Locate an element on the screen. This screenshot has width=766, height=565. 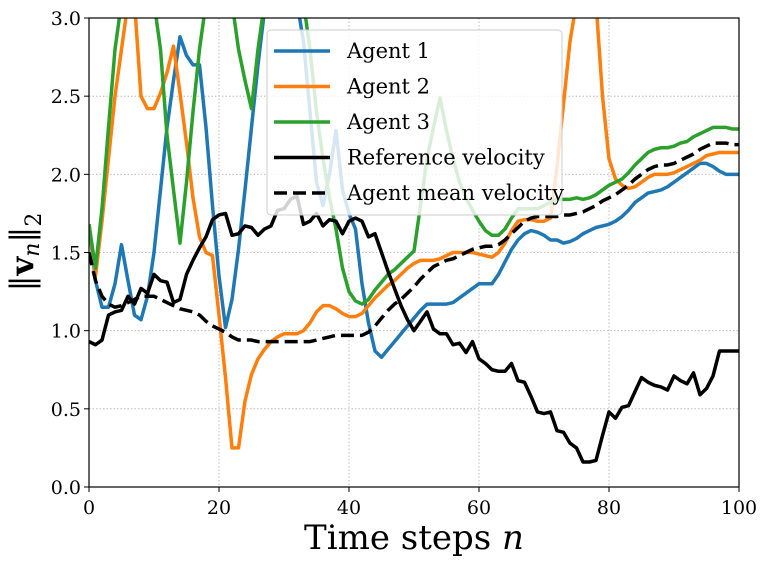
y-axis-title-norm-open: ‖ is located at coordinates (22, 283).